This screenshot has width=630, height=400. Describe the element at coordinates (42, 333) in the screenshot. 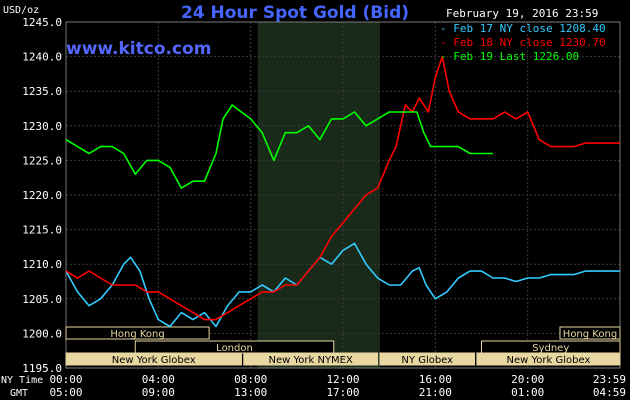

I see `y-tick-label: 1200.0` at that location.